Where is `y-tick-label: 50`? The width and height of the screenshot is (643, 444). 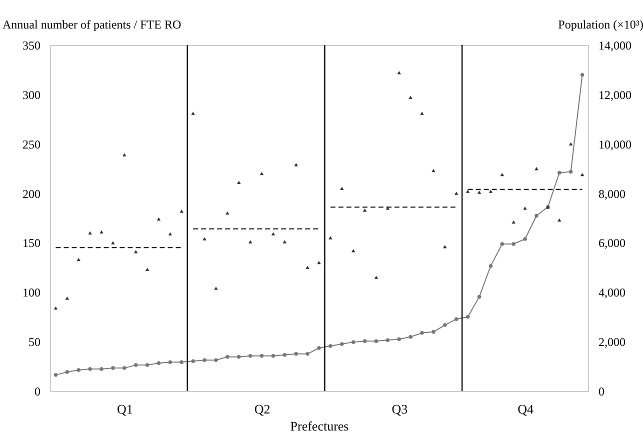
y-tick-label: 50 is located at coordinates (34, 342).